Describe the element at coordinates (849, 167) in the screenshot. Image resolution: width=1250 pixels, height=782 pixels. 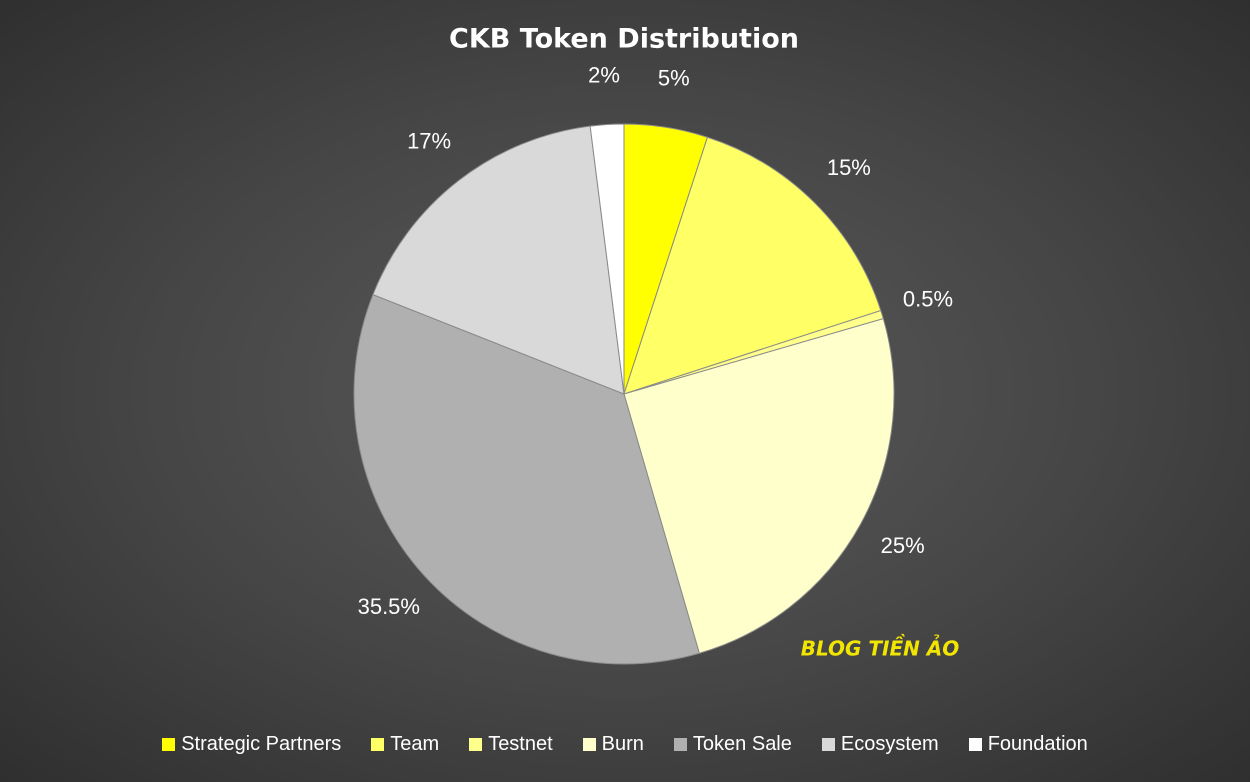
I see `data-label: 15%` at that location.